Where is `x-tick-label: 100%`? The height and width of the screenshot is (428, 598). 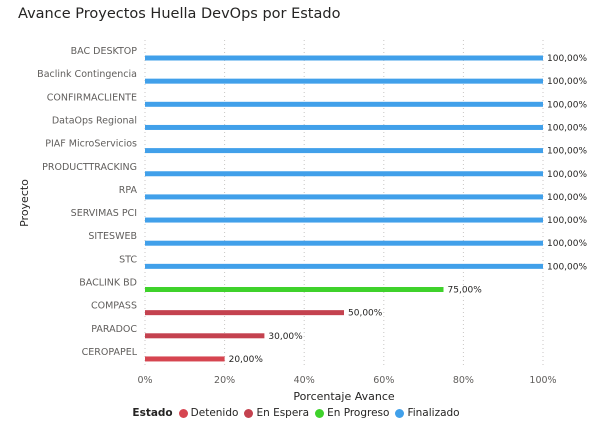 x-tick-label: 100% is located at coordinates (542, 380).